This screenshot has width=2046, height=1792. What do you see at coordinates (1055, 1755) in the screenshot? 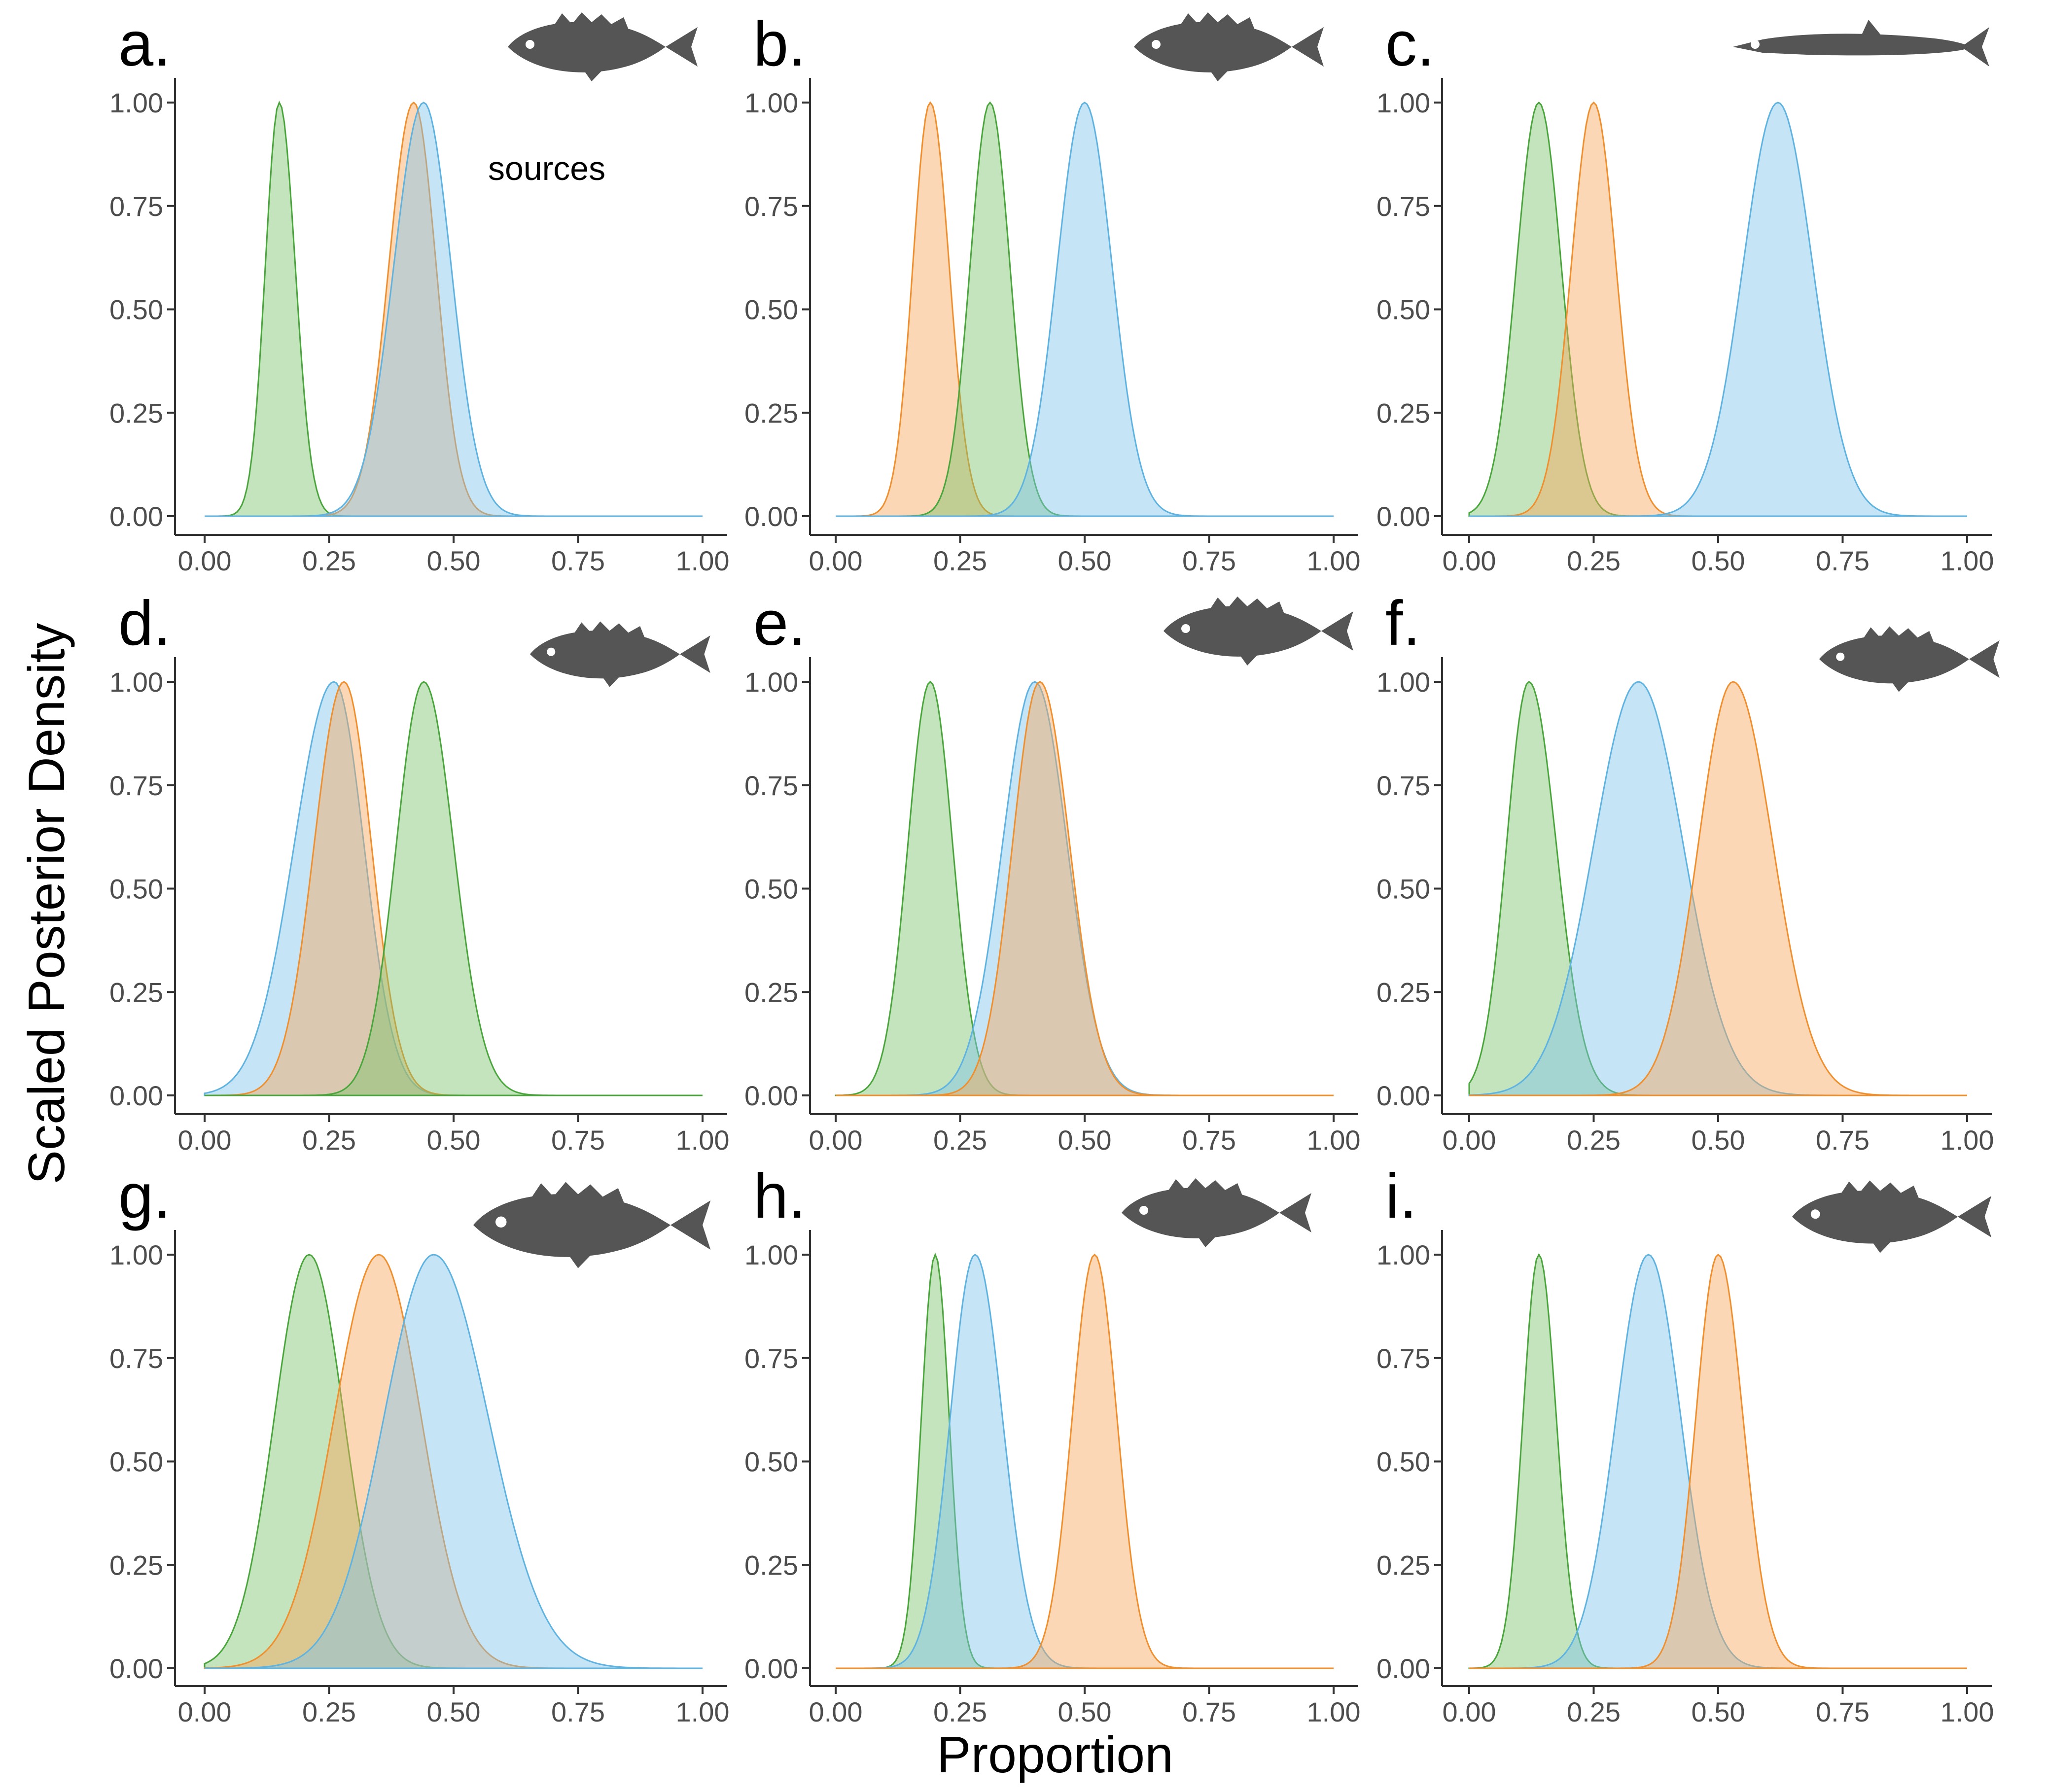
I see `x-axis-title: Proportion` at bounding box center [1055, 1755].